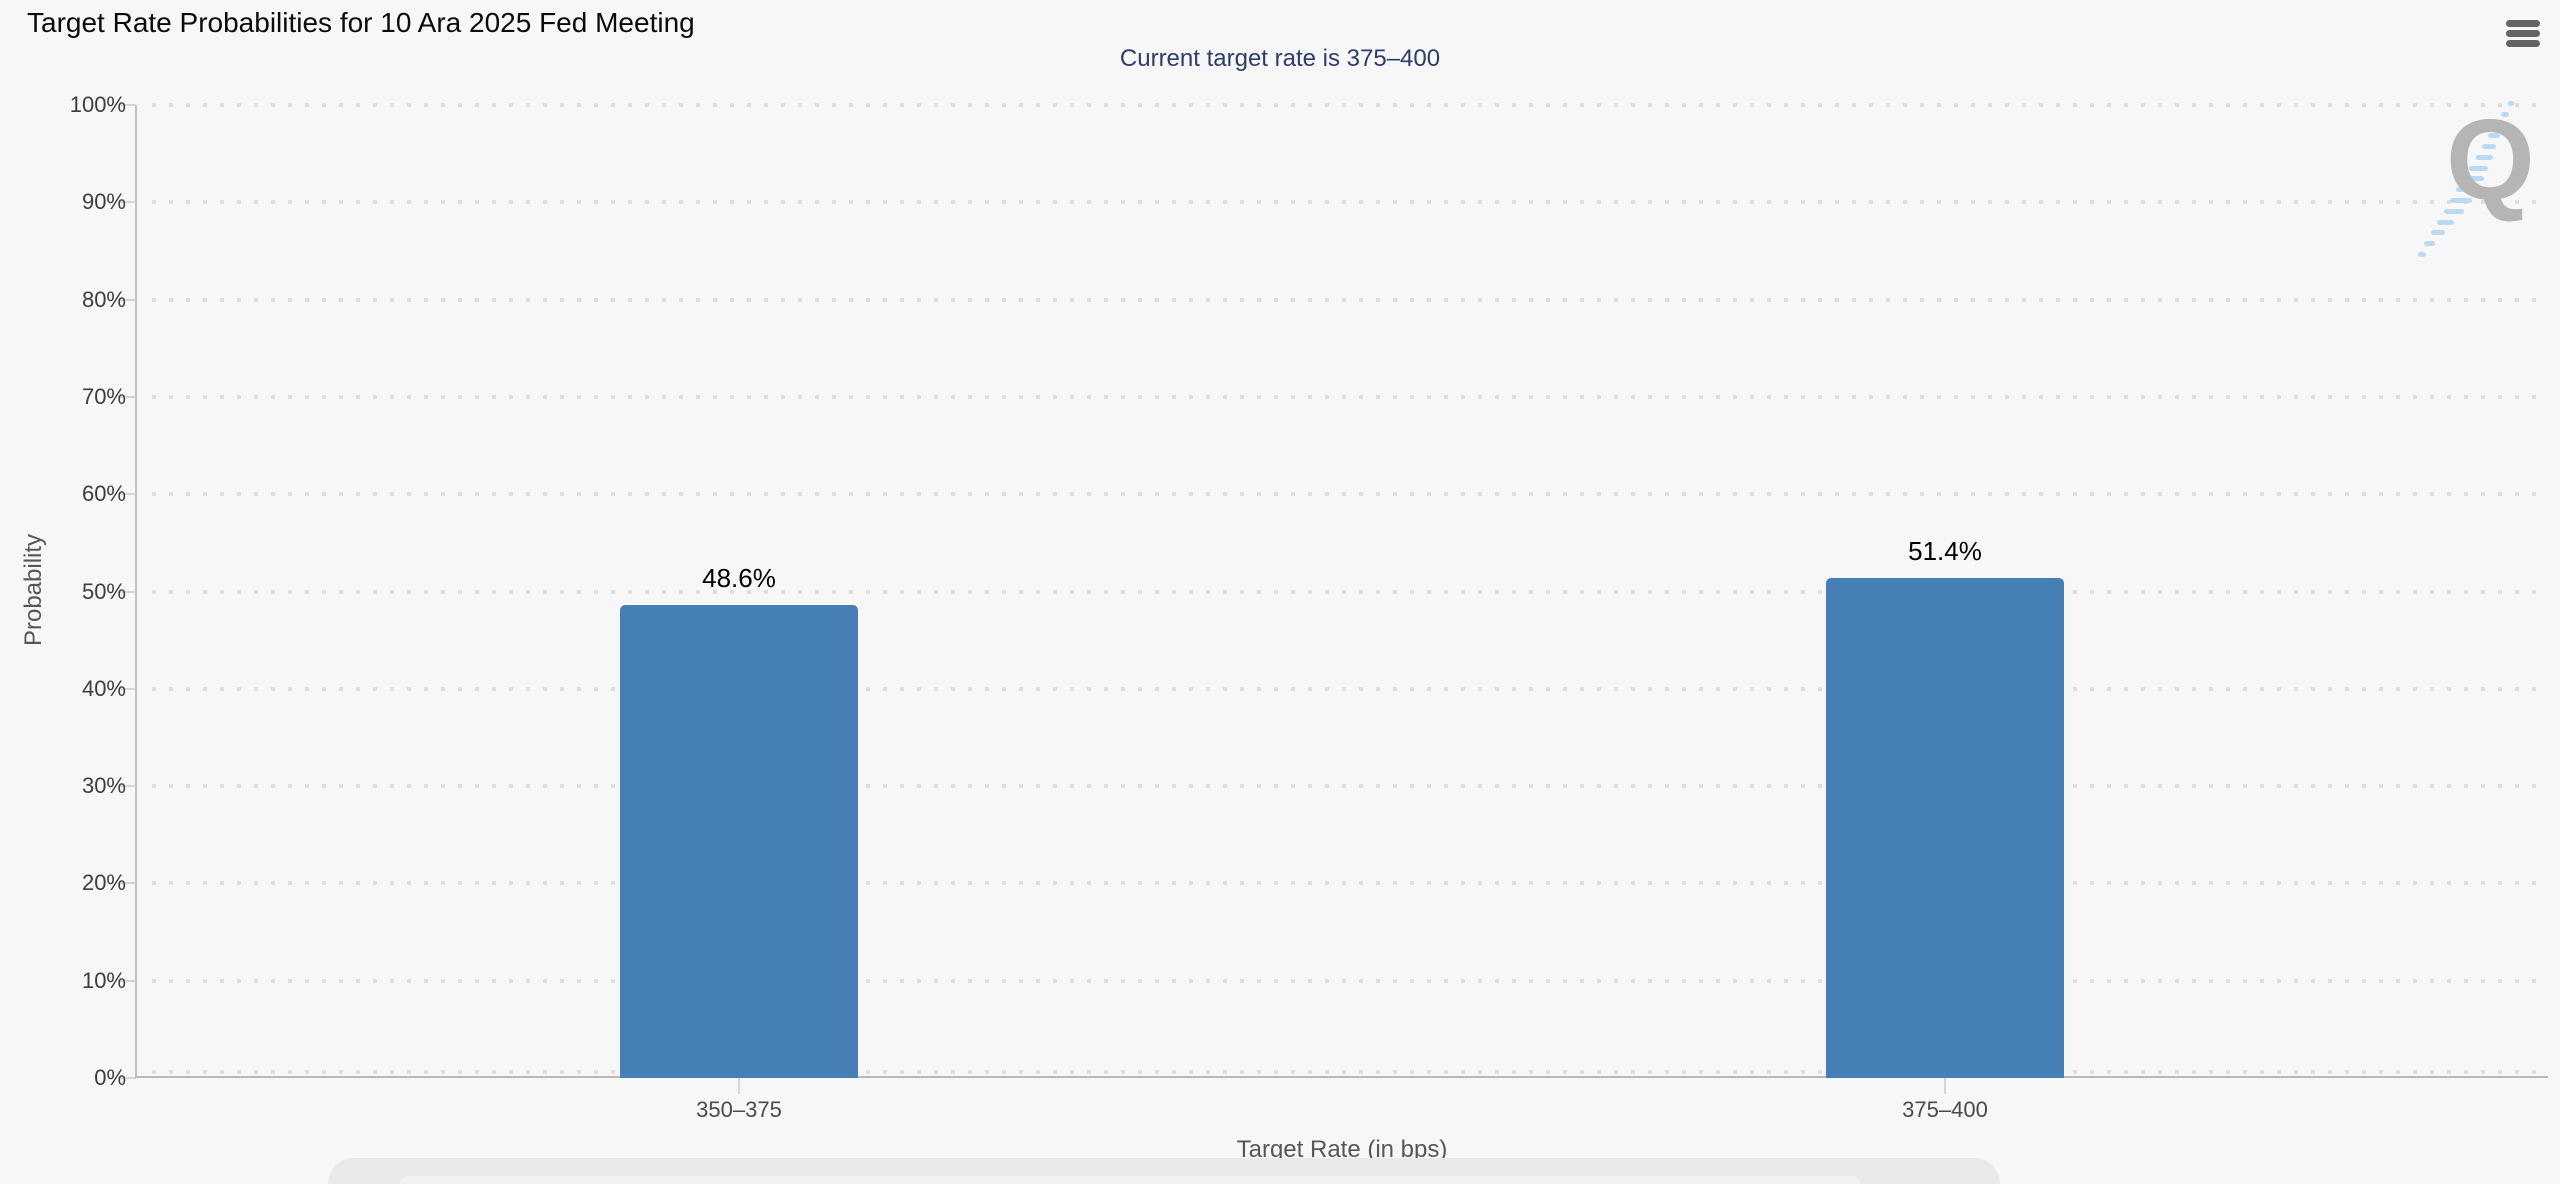 This screenshot has height=1184, width=2560. Describe the element at coordinates (1280, 58) in the screenshot. I see `chart-subtitle: Current target rate is 375–400` at that location.